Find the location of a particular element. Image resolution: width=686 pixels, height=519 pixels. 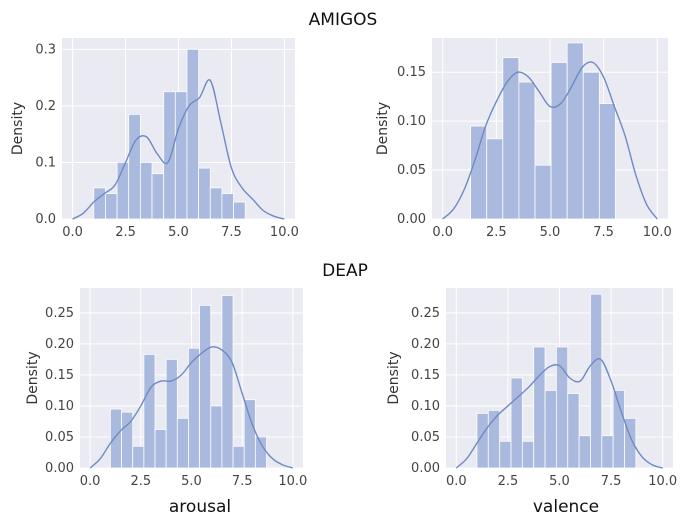

x-axis-label-valence: valence is located at coordinates (566, 507).